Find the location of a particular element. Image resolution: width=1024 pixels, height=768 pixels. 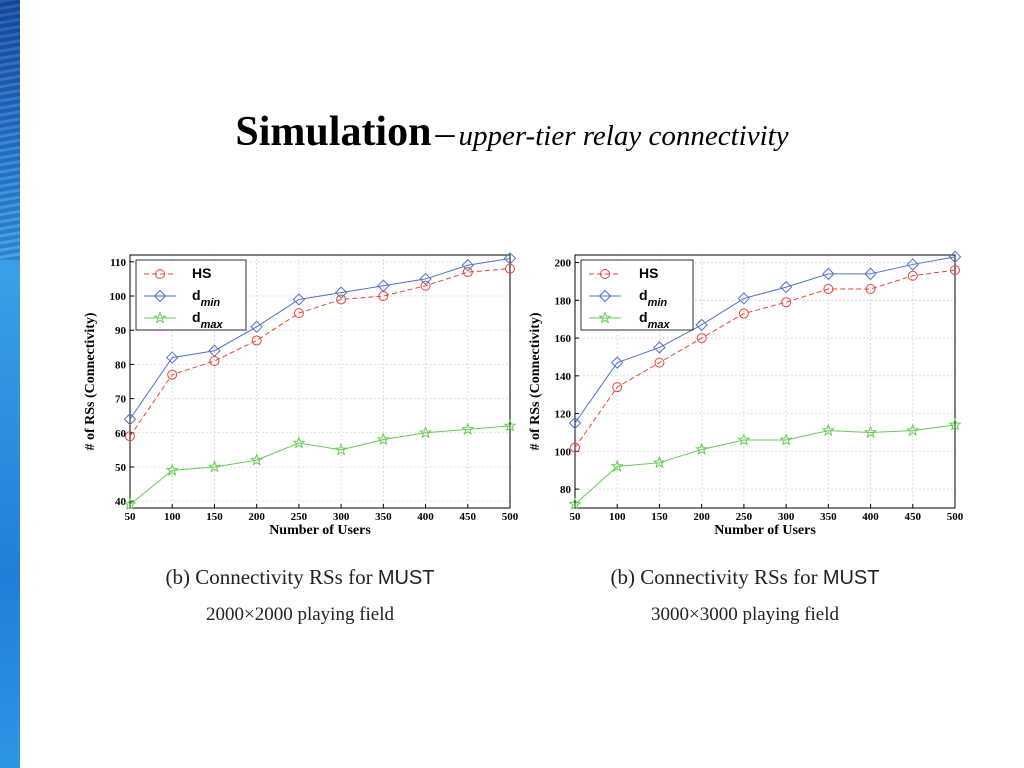

x-tick-label: 100 is located at coordinates (617, 517).